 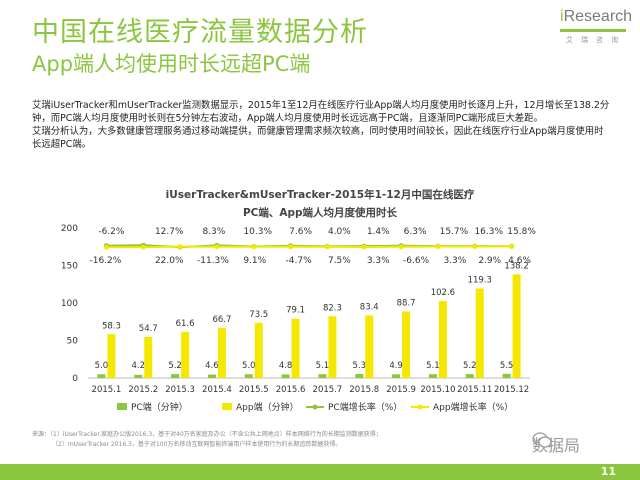 What do you see at coordinates (159, 407) in the screenshot?
I see `legend-label: PC端（分钟）` at bounding box center [159, 407].